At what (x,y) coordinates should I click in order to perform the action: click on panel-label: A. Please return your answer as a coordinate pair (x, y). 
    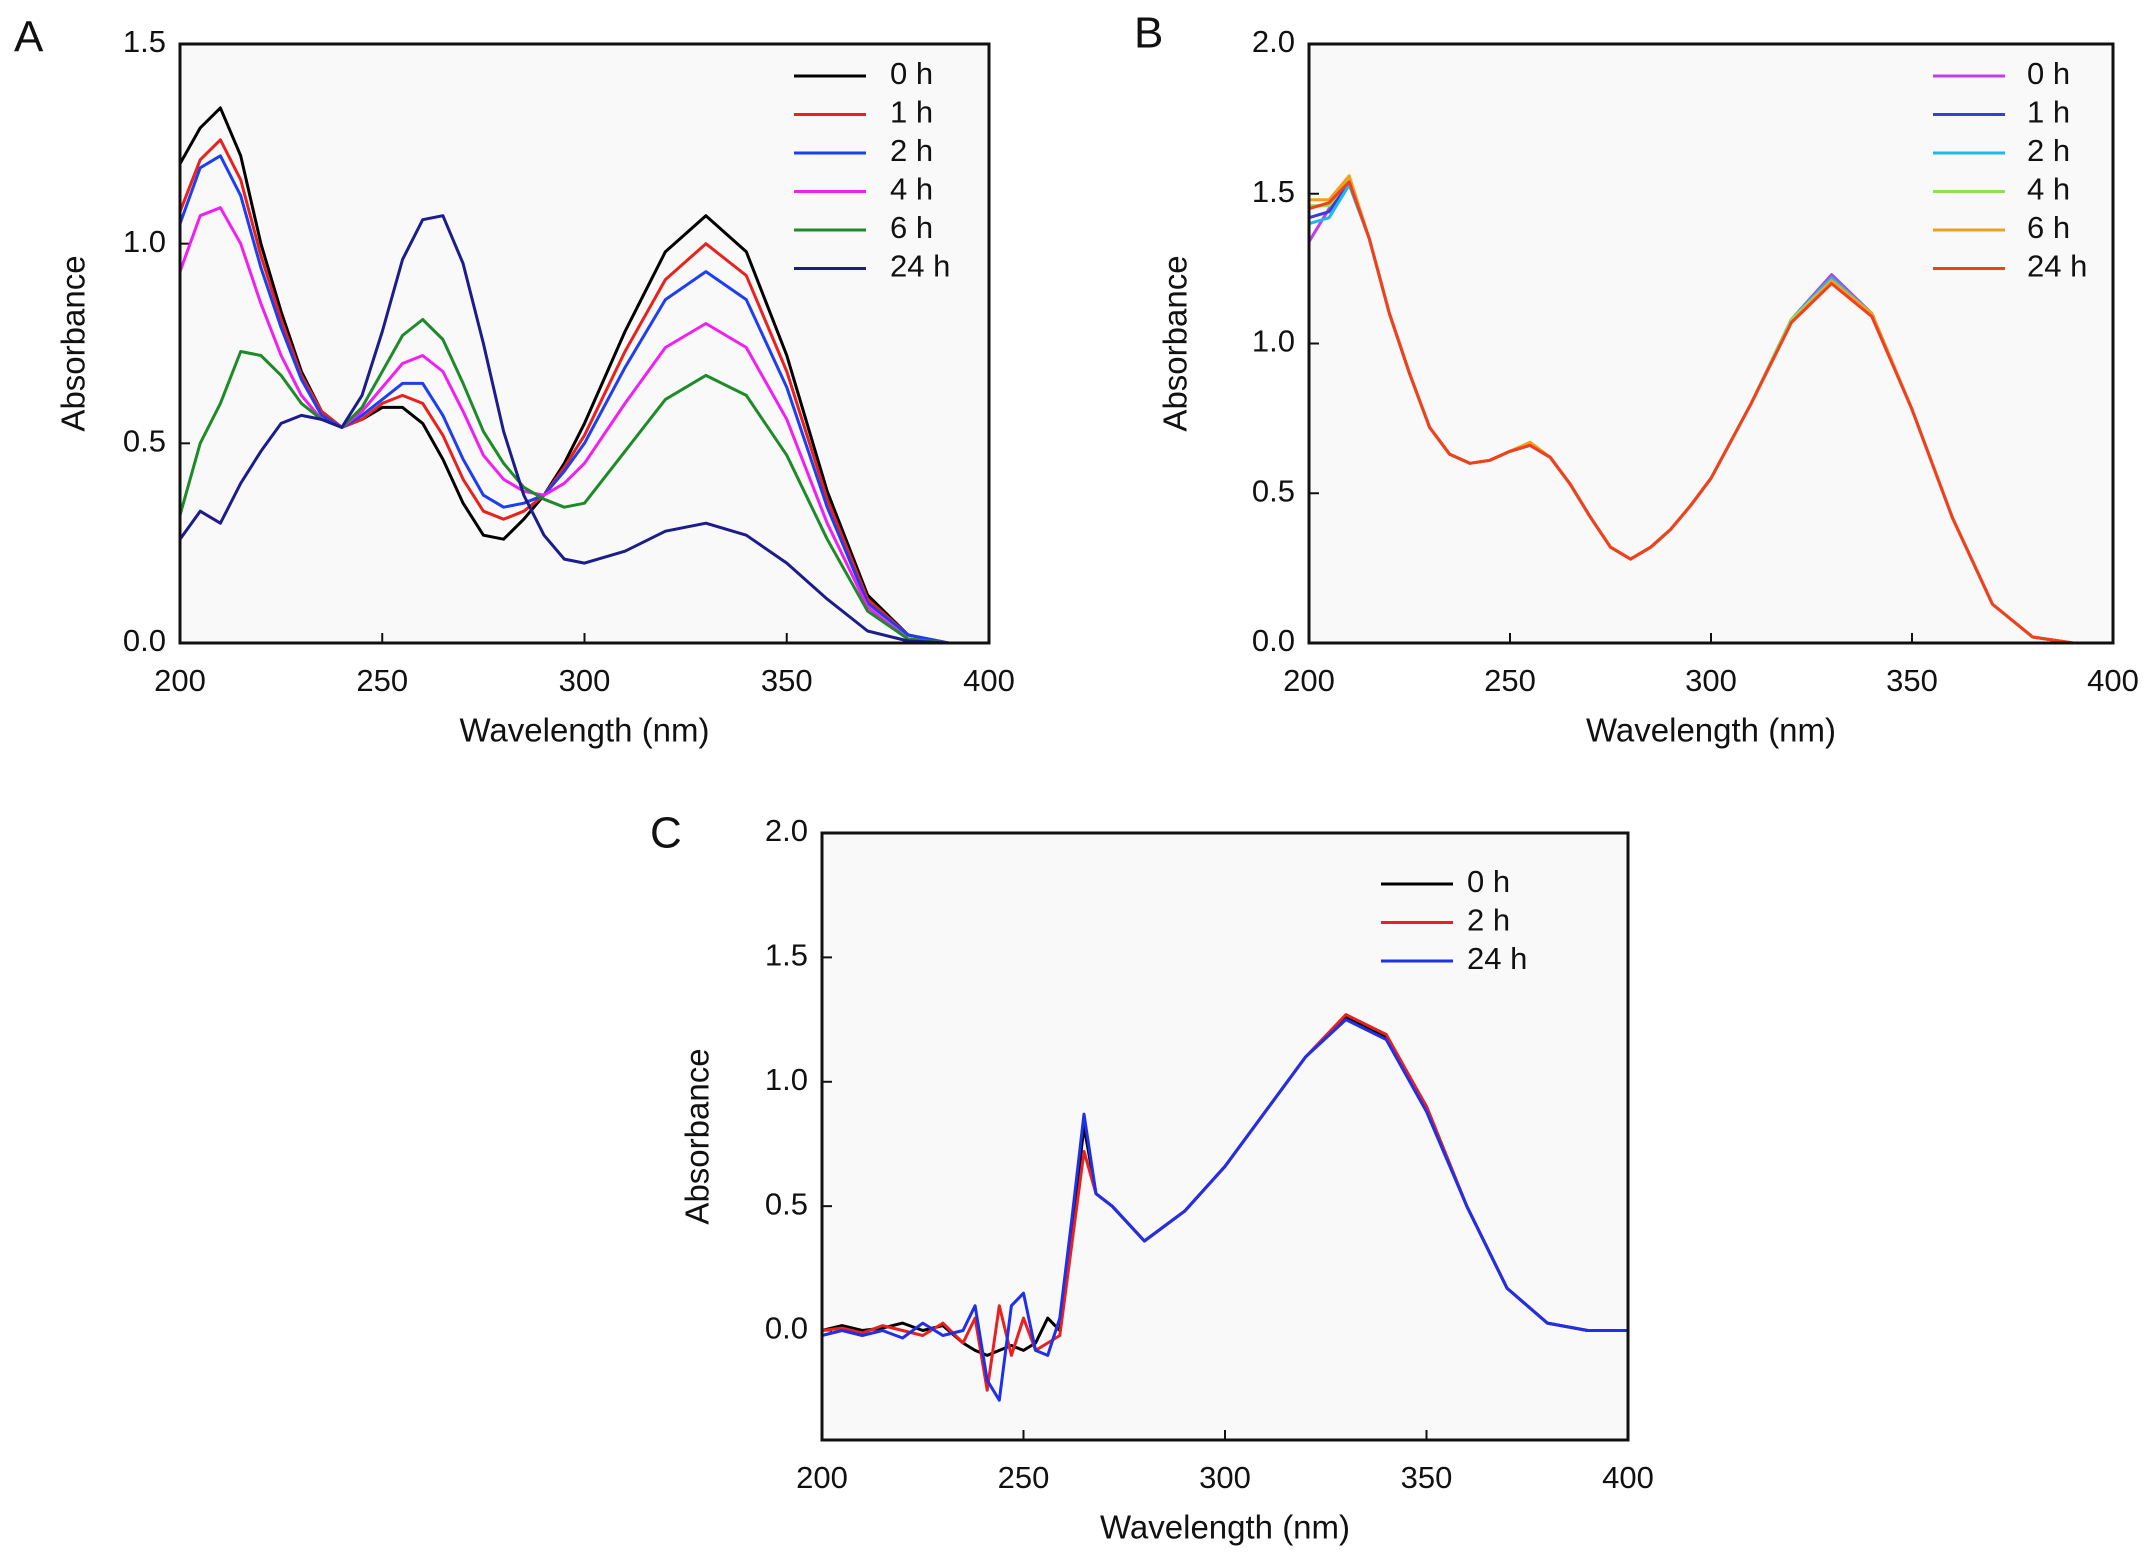
    Looking at the image, I should click on (29, 37).